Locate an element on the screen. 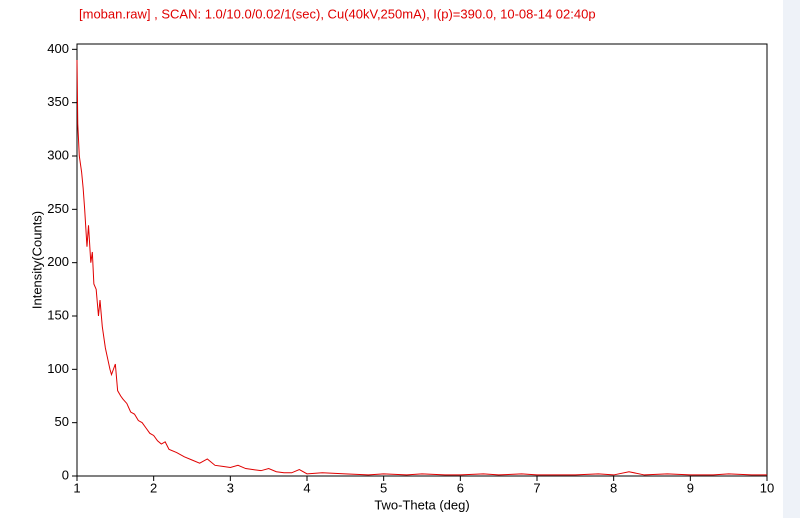 The width and height of the screenshot is (800, 518). x-axis-label: Two-Theta (deg) is located at coordinates (421, 504).